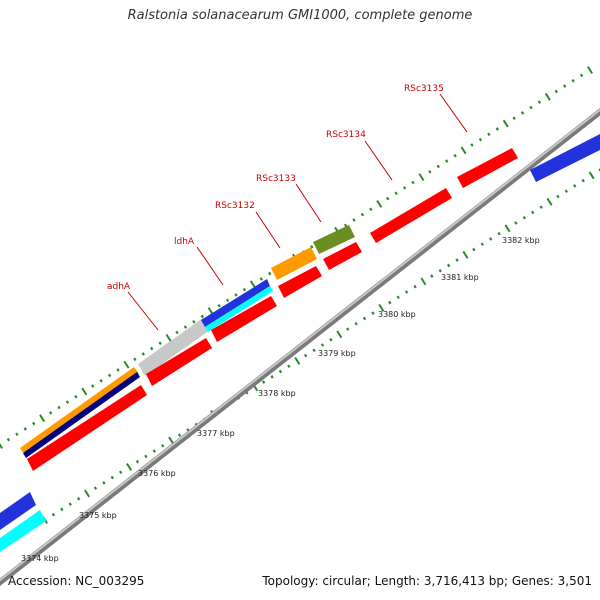 The image size is (600, 600). Describe the element at coordinates (268, 230) in the screenshot. I see `callout-RSc3132` at that location.